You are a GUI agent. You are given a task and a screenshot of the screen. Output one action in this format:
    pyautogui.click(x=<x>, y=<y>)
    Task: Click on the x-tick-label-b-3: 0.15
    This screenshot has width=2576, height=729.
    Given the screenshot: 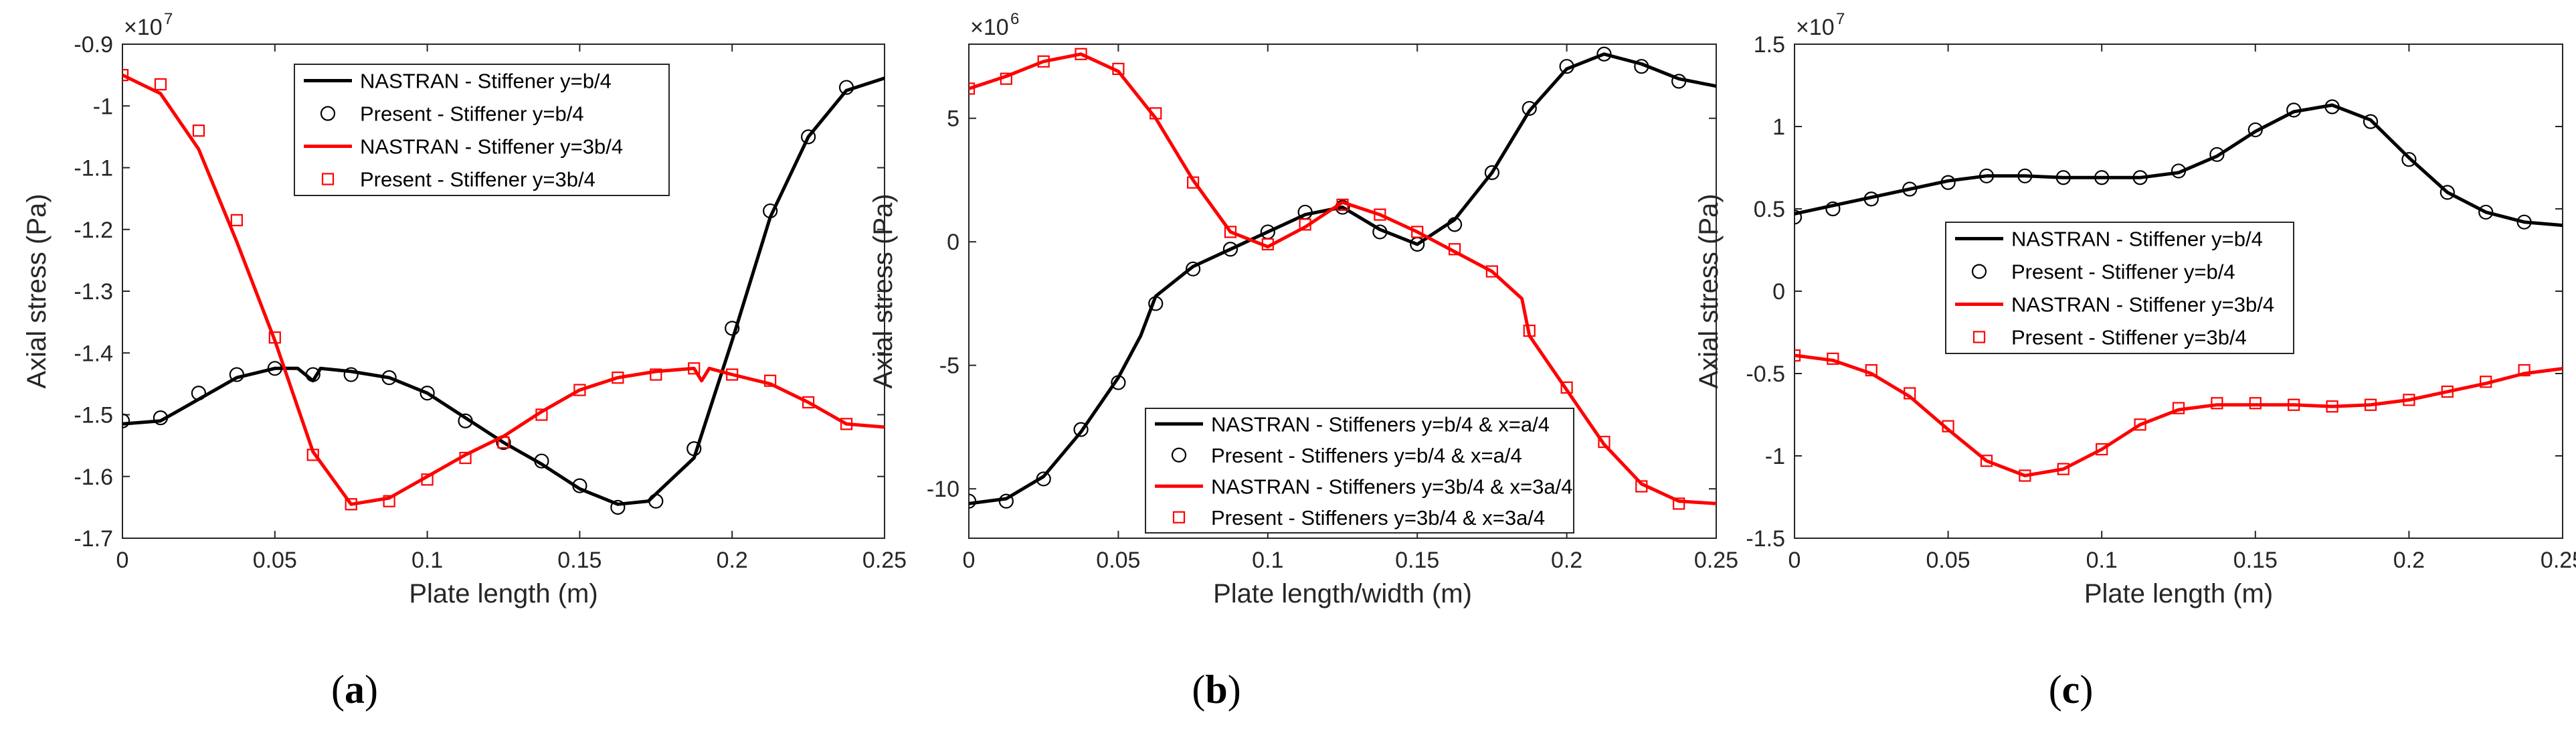 What is the action you would take?
    pyautogui.click(x=1417, y=560)
    